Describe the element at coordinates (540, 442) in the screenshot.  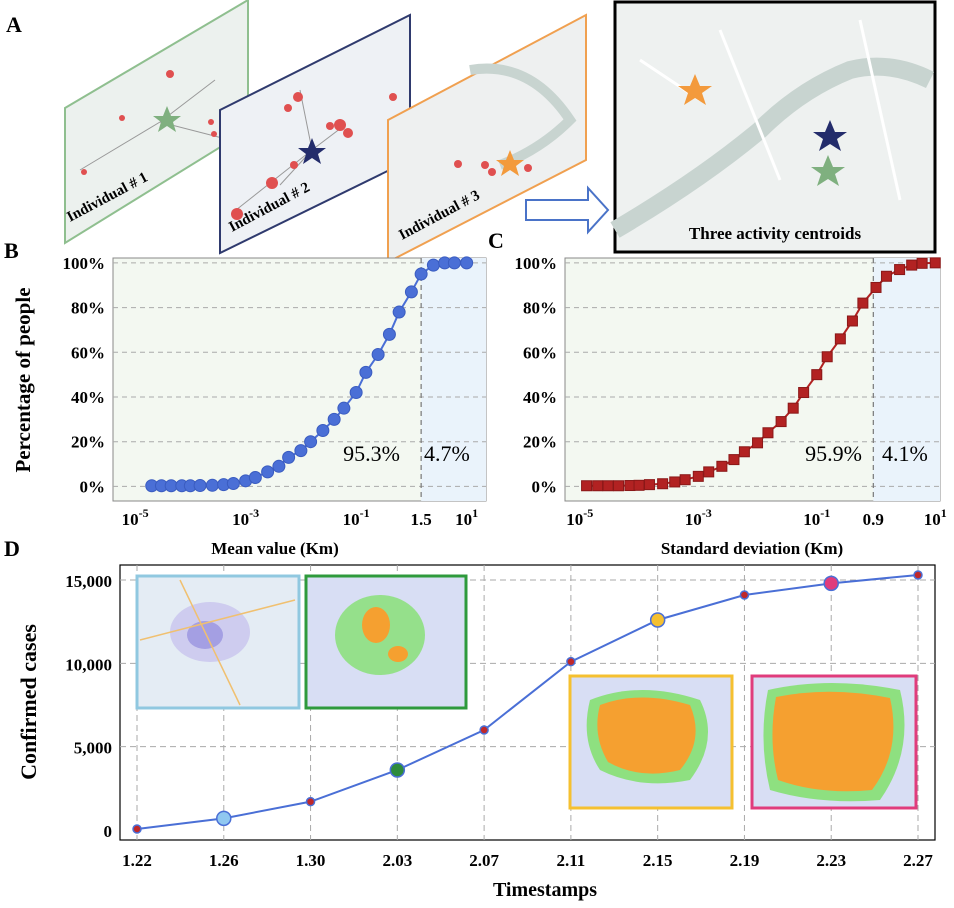
I see `chartc-ytick-label: 20%` at that location.